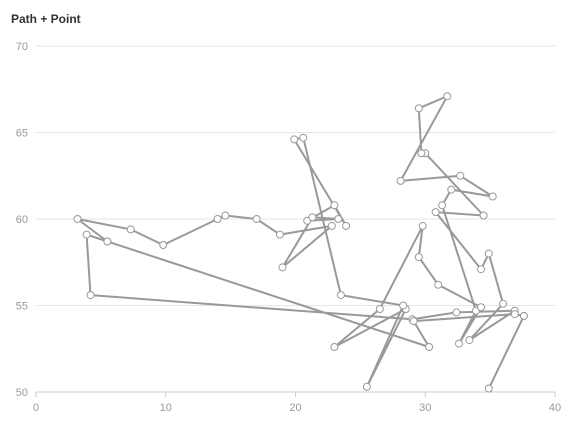 This screenshot has height=432, width=573. I want to click on x-tick-label: 20, so click(295, 408).